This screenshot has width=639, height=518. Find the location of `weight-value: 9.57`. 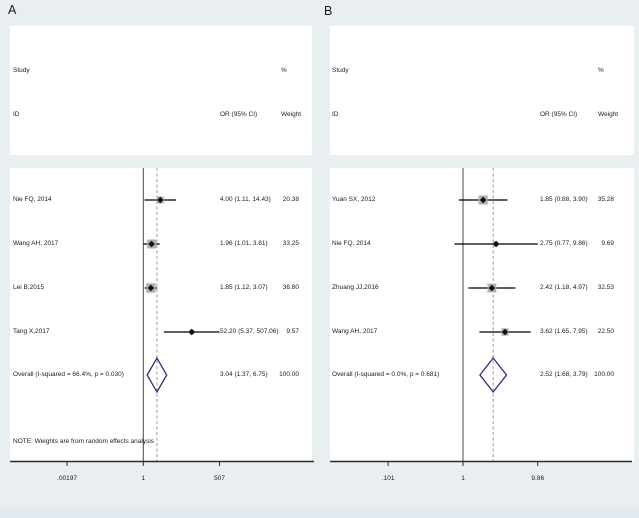

weight-value: 9.57 is located at coordinates (292, 331).